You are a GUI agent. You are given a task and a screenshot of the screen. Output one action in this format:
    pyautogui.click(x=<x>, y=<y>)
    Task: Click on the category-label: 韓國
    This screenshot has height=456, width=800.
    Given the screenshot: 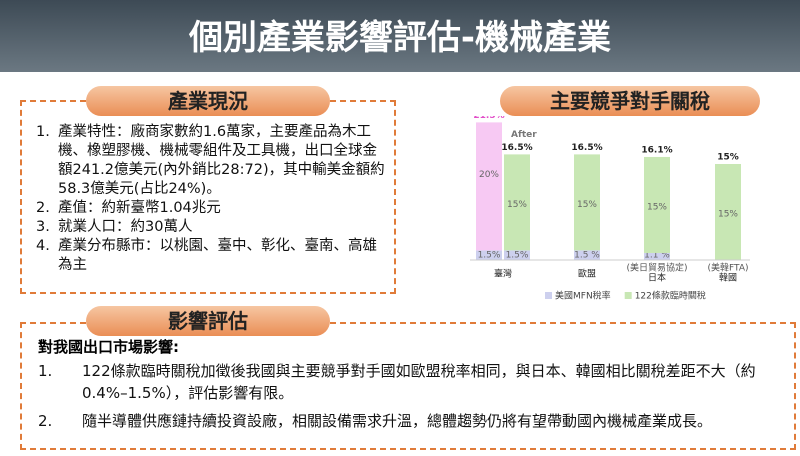 What is the action you would take?
    pyautogui.click(x=728, y=278)
    